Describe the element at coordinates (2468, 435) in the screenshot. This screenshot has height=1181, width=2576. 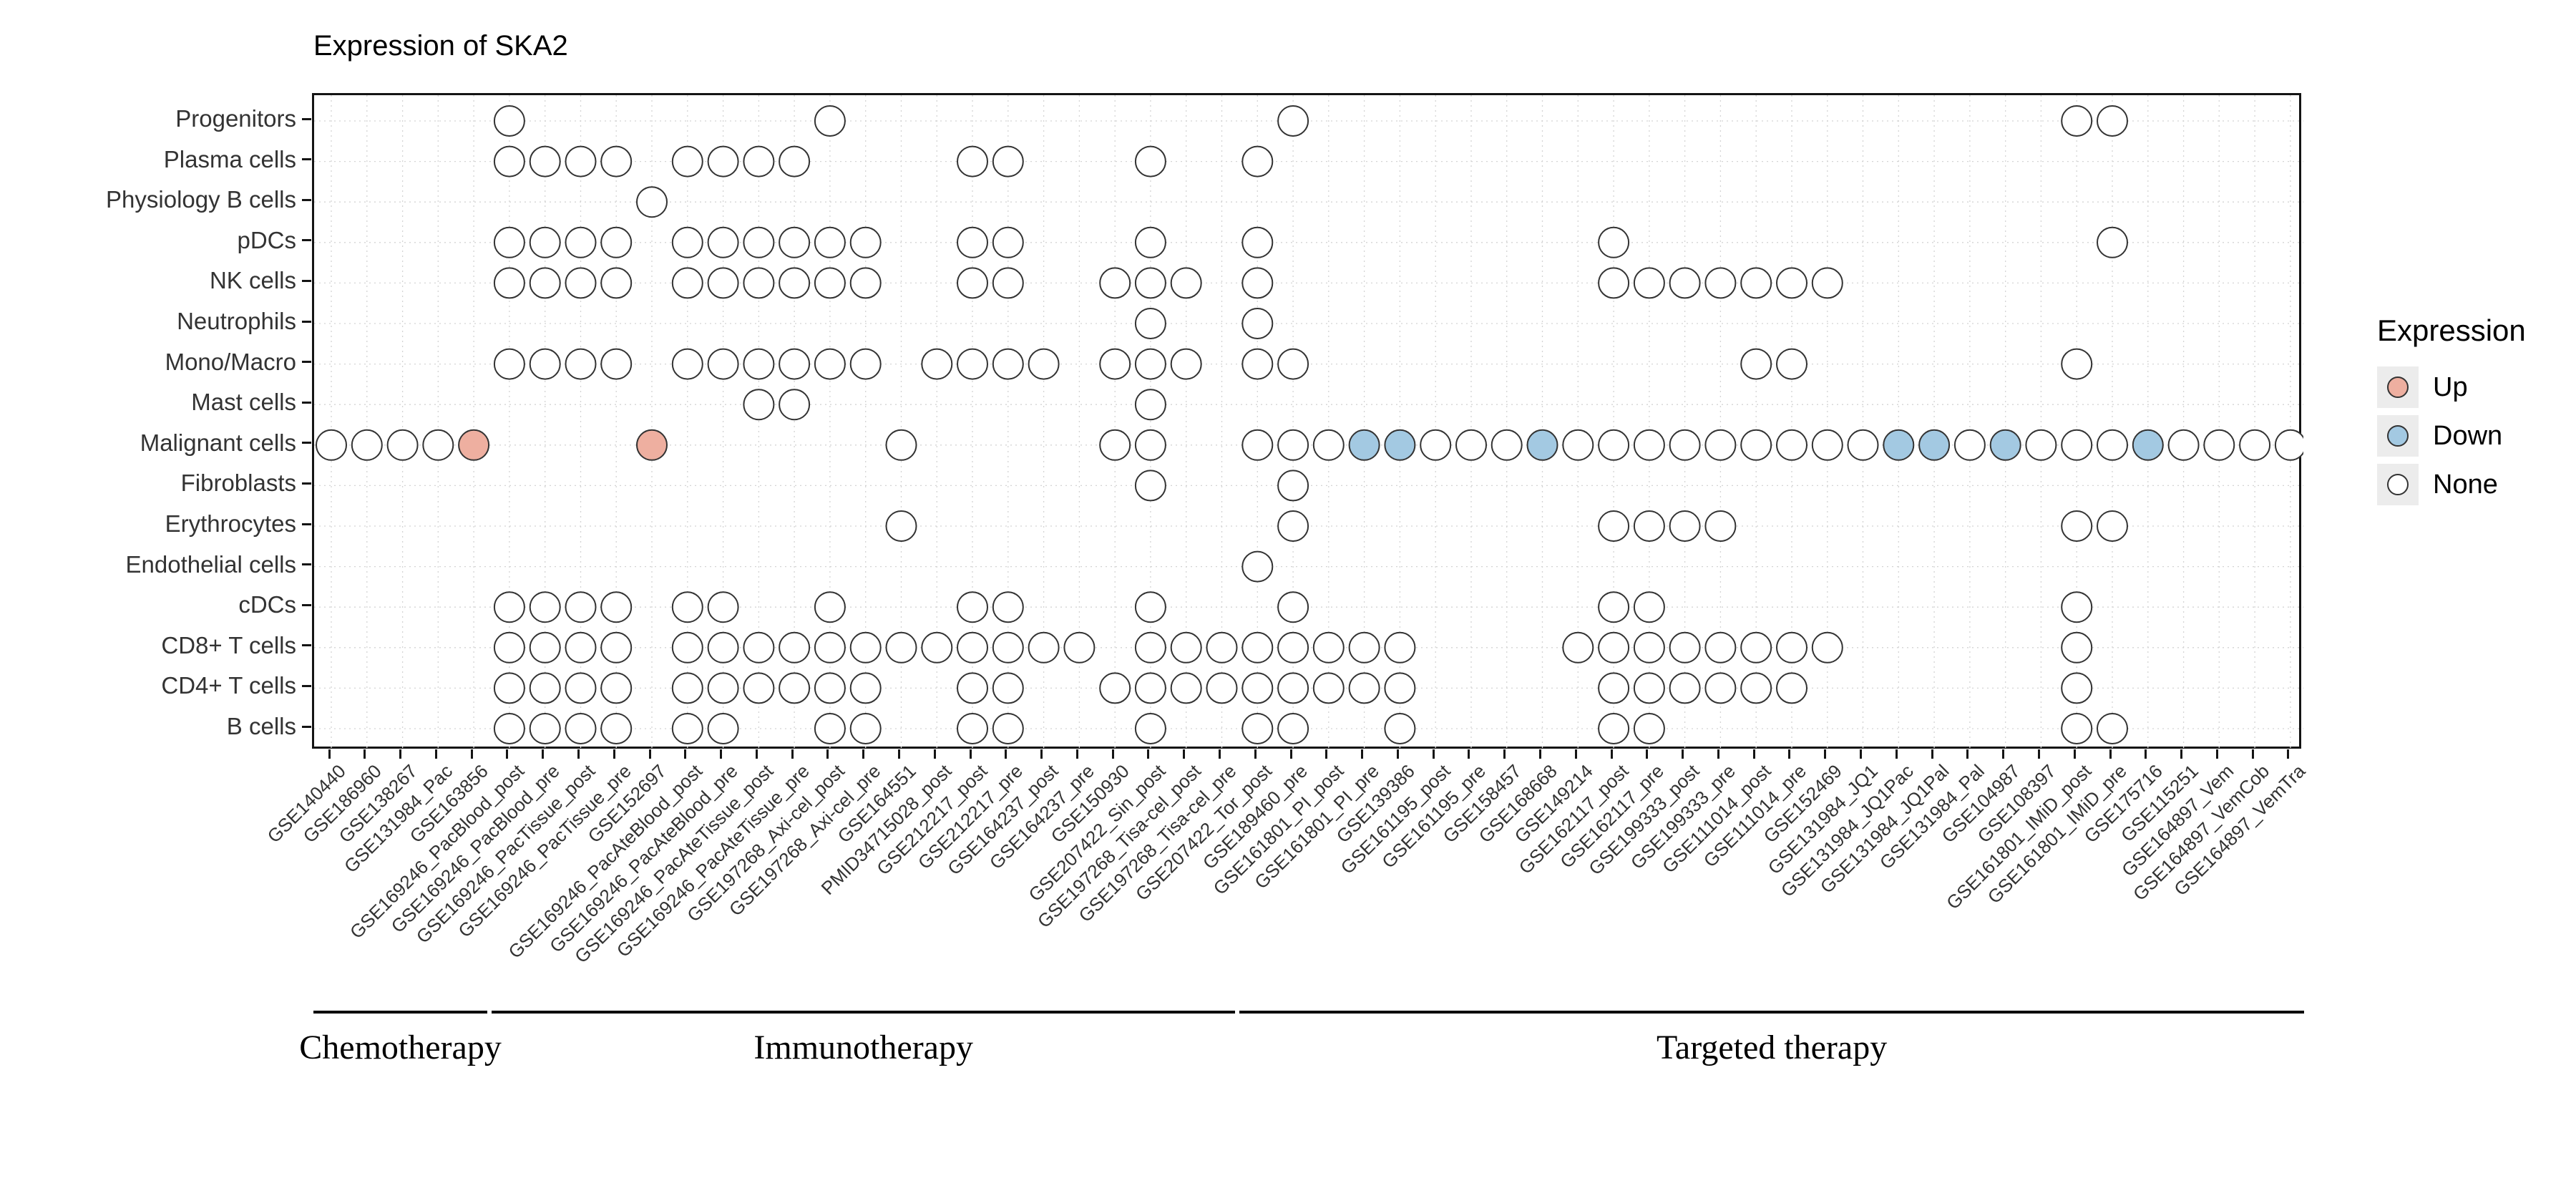
I see `legend-label-down: Down` at that location.